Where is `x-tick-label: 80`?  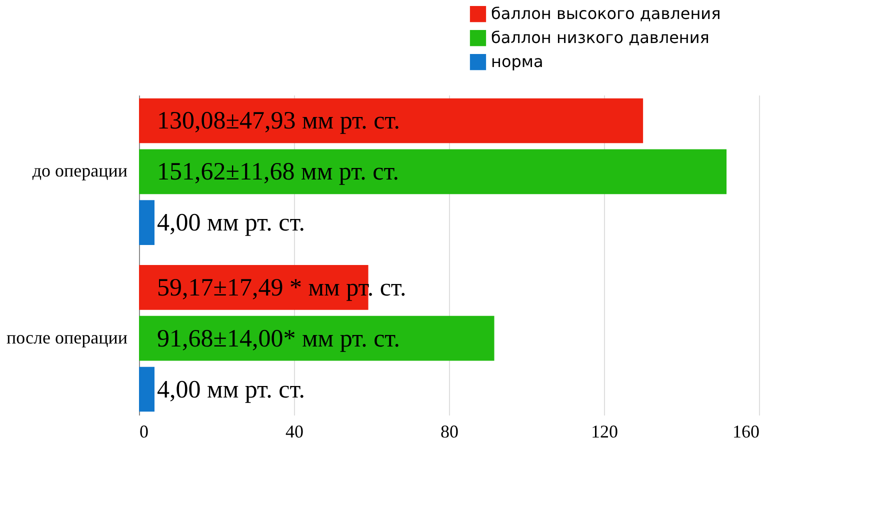 x-tick-label: 80 is located at coordinates (449, 432).